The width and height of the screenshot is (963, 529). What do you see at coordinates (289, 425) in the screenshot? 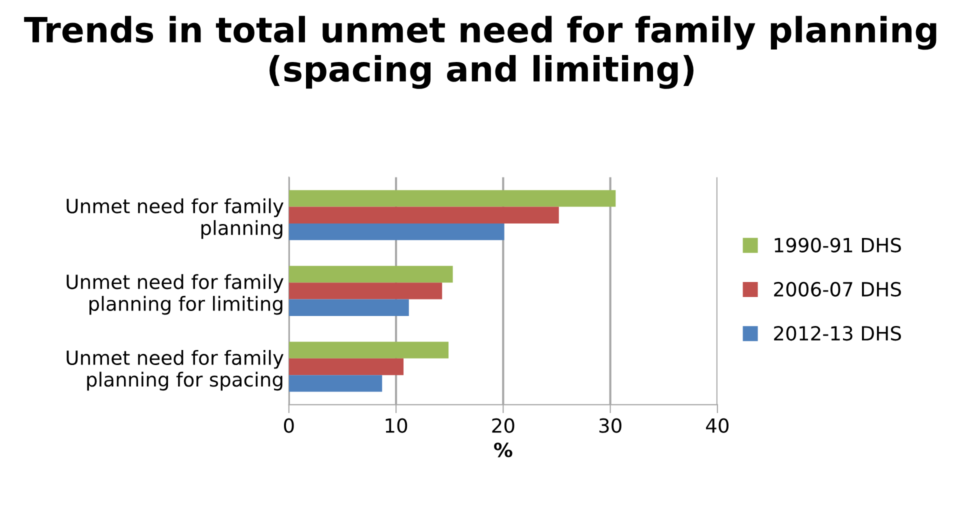
I see `x-tick-label: 0` at bounding box center [289, 425].